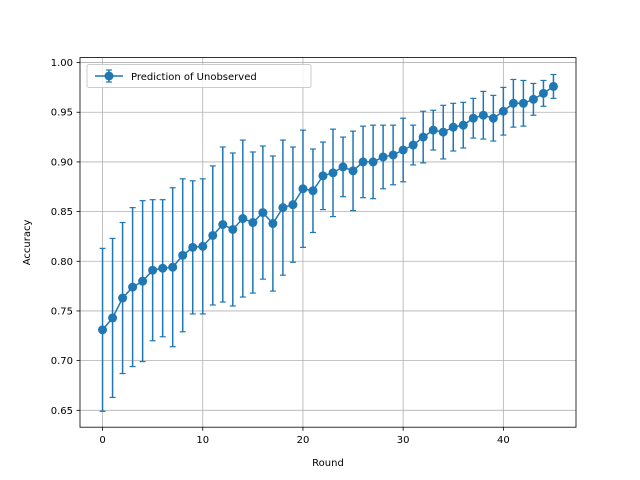  Describe the element at coordinates (62, 262) in the screenshot. I see `y-tick-label: 0.80` at that location.